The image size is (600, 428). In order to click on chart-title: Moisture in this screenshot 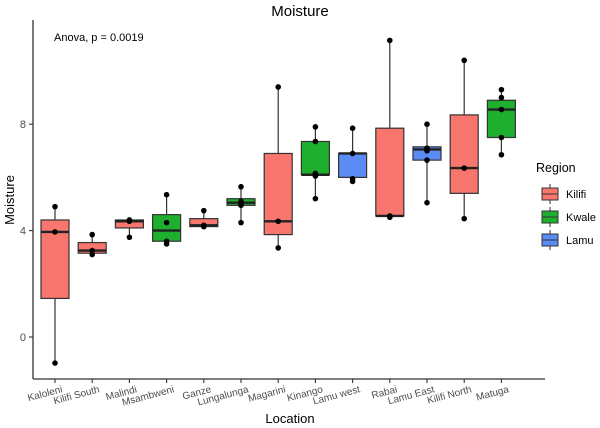, I will do `click(300, 11)`.